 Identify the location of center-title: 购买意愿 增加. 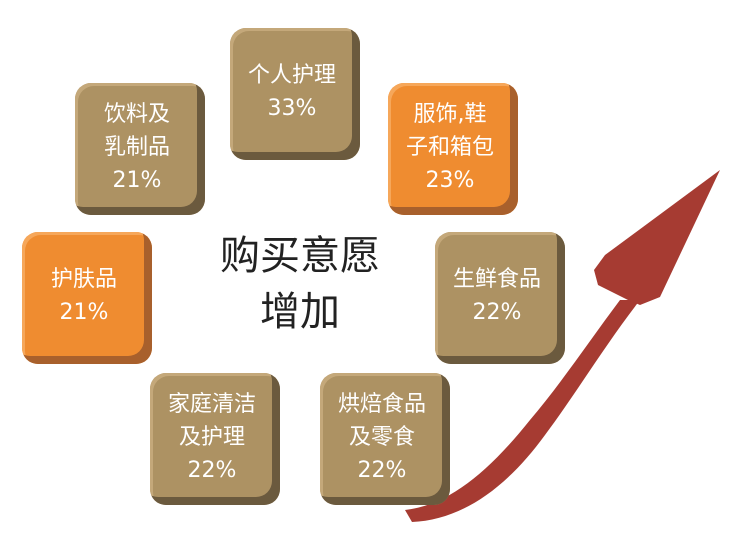
(300, 284).